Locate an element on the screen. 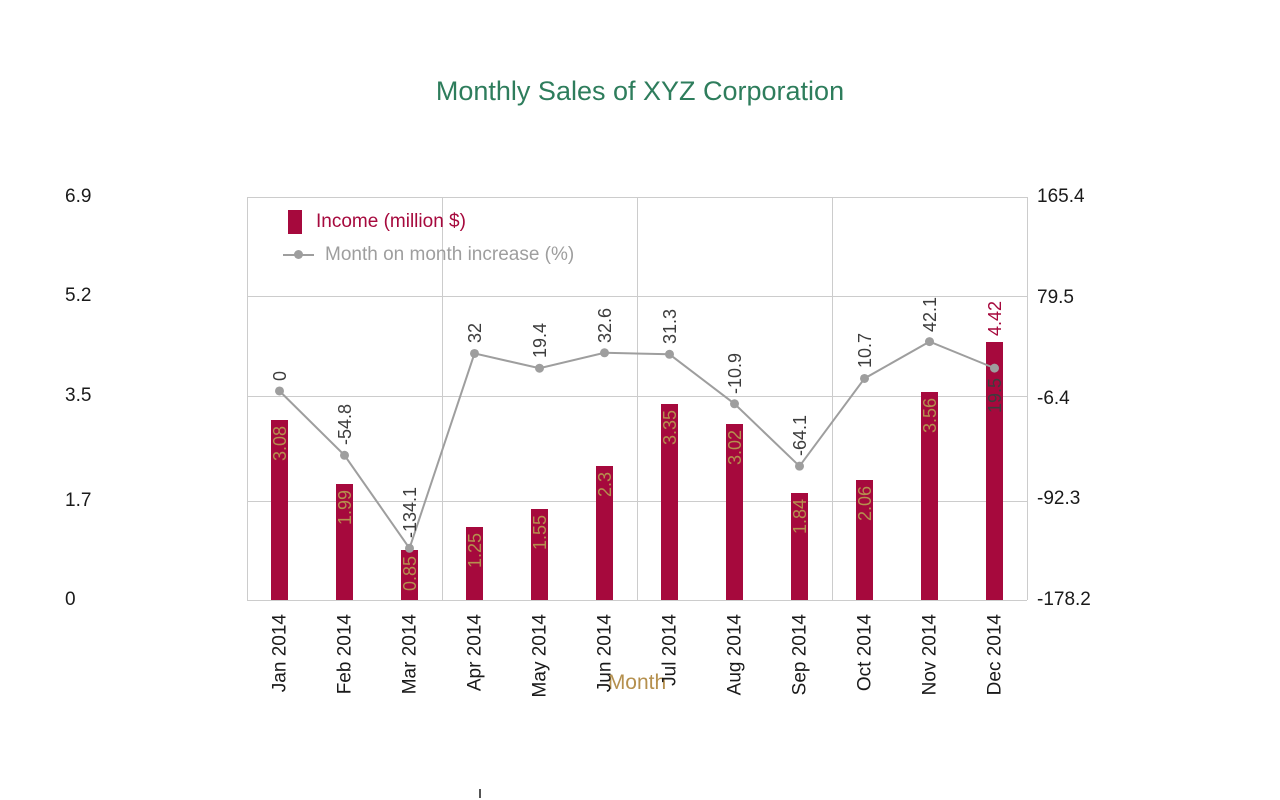 Image resolution: width=1280 pixels, height=800 pixels. caret-artifact is located at coordinates (480, 793).